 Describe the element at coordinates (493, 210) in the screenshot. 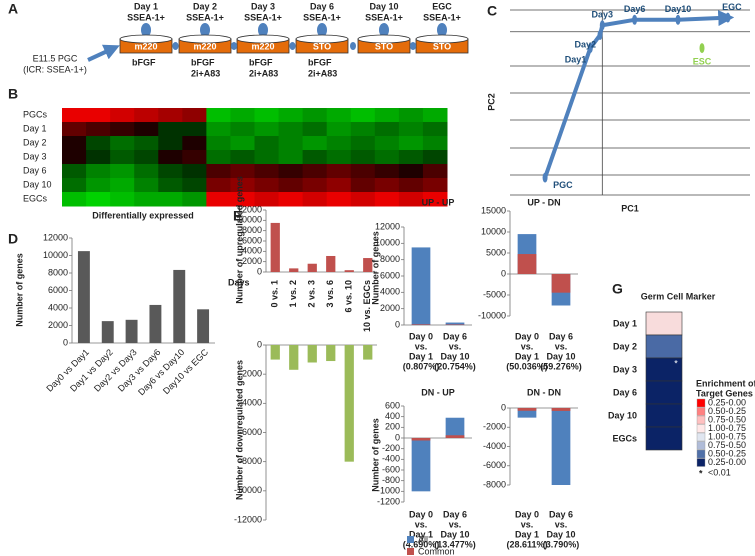

I see `y-tick-label: 15000` at that location.